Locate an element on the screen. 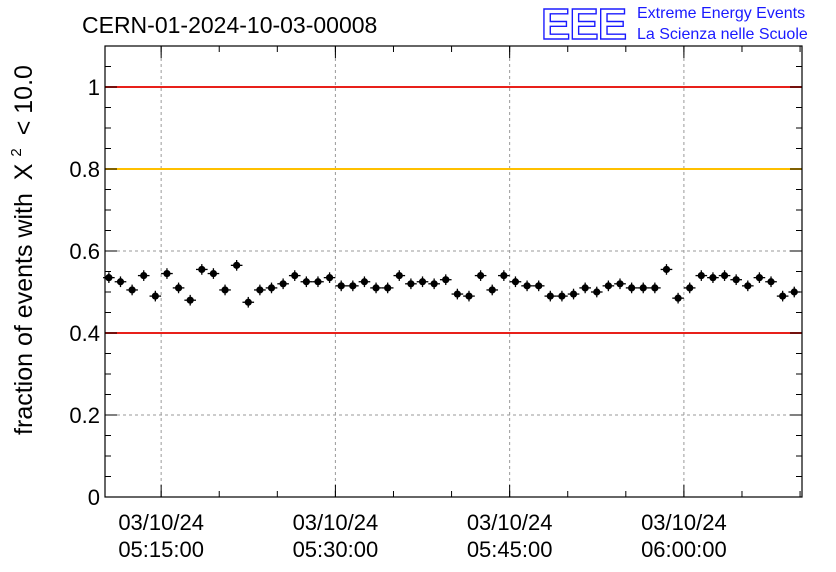  y-axis-label-prefix: fraction of events with is located at coordinates (24, 314).